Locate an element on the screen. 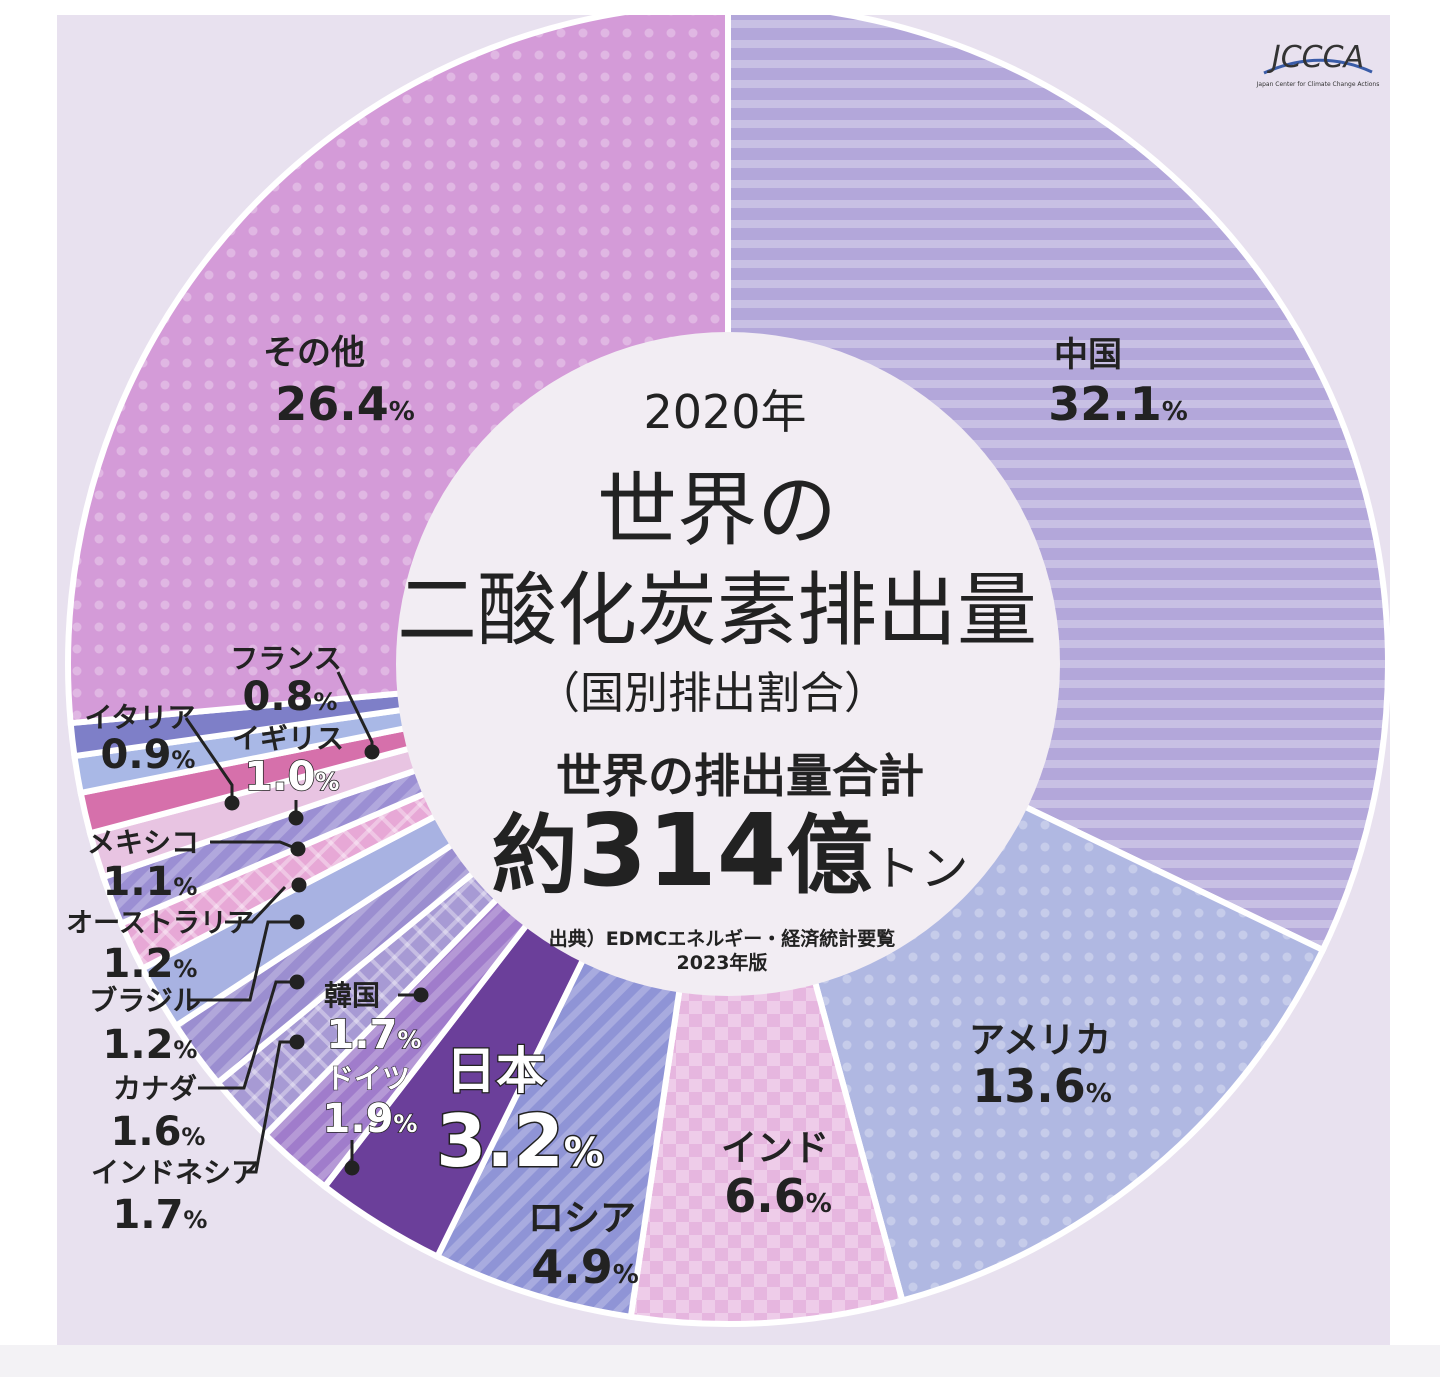  slice-label-china-value: 32.1% is located at coordinates (1118, 404).